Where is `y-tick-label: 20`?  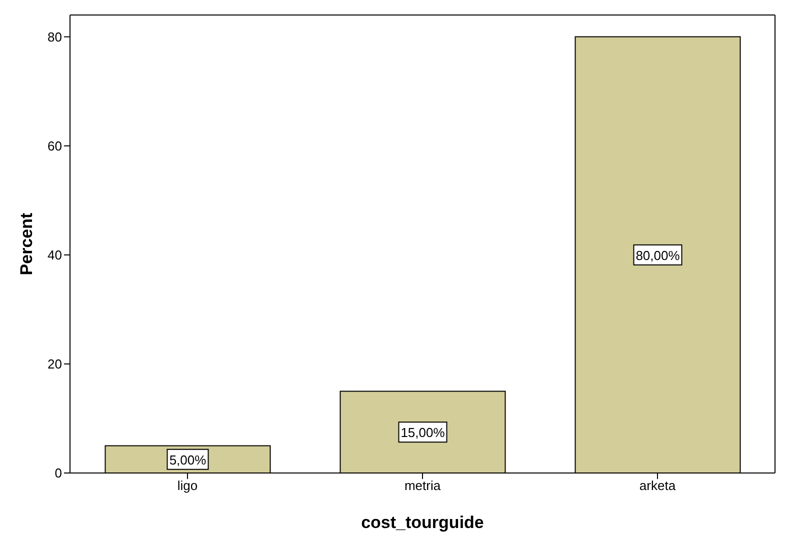
y-tick-label: 20 is located at coordinates (55, 364).